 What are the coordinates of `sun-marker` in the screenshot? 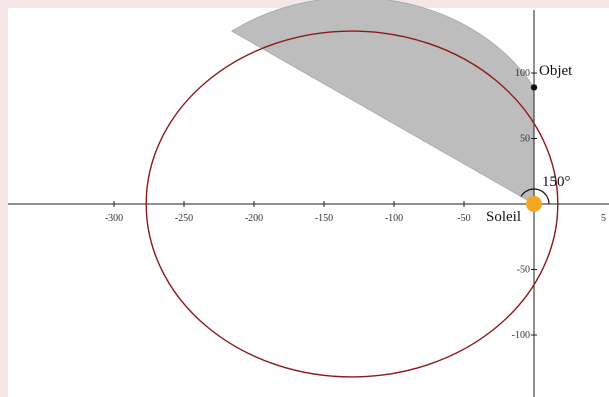 It's located at (534, 204).